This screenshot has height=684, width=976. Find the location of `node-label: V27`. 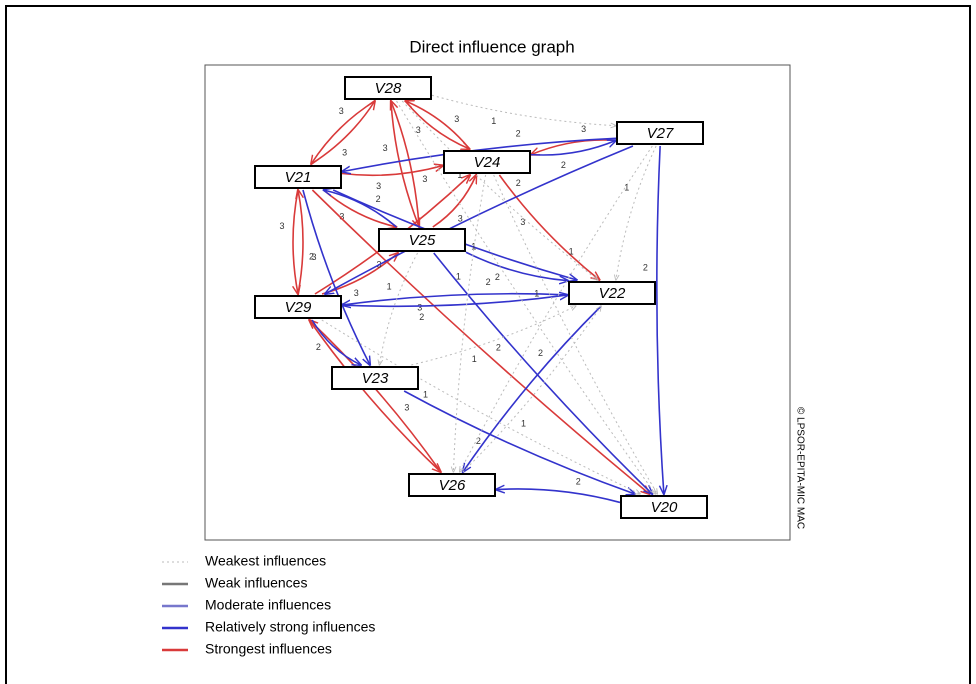

node-label: V27 is located at coordinates (660, 133).